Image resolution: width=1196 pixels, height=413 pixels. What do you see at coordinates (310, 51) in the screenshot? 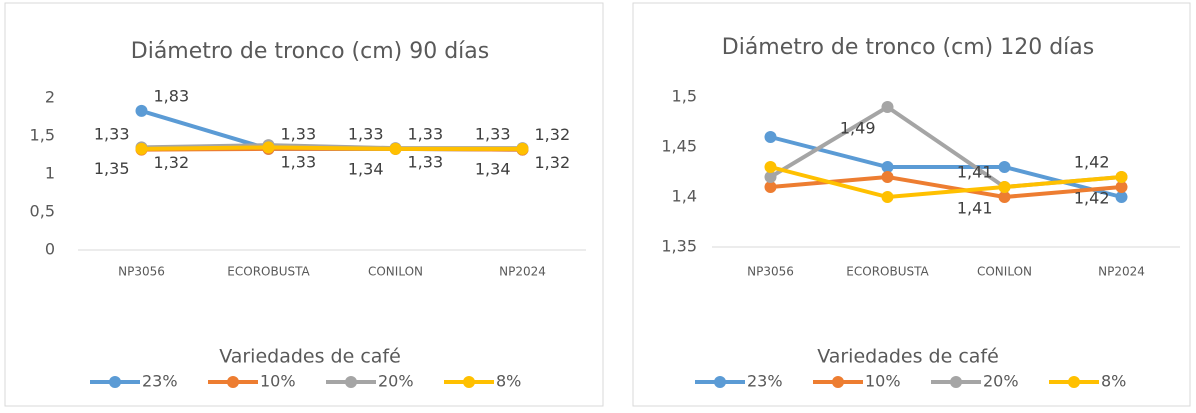
I see `chart-title: Diámetro de tronco (cm) 90 días` at bounding box center [310, 51].